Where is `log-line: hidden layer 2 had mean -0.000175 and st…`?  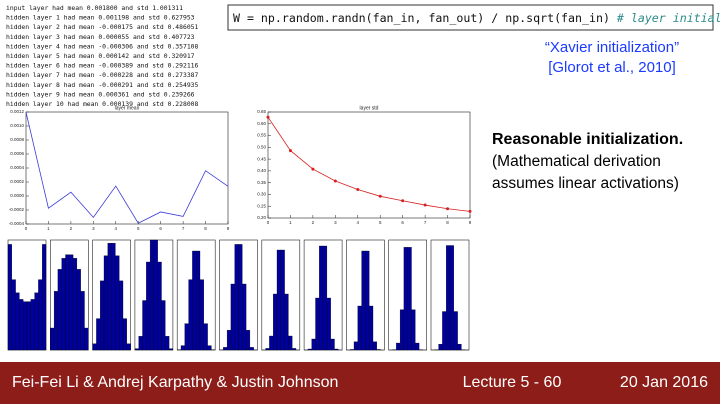 log-line: hidden layer 2 had mean -0.000175 and st… is located at coordinates (102, 27).